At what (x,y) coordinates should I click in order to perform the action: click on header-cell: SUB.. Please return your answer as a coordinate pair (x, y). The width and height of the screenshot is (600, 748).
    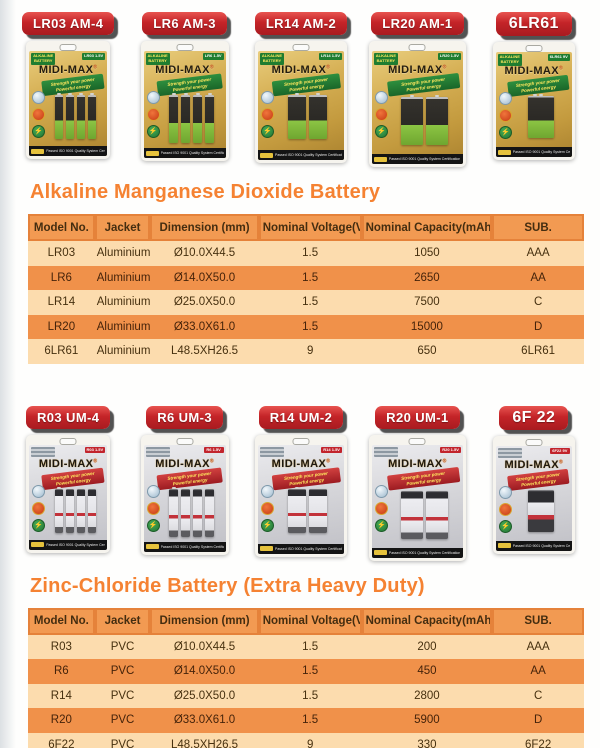
    Looking at the image, I should click on (538, 621).